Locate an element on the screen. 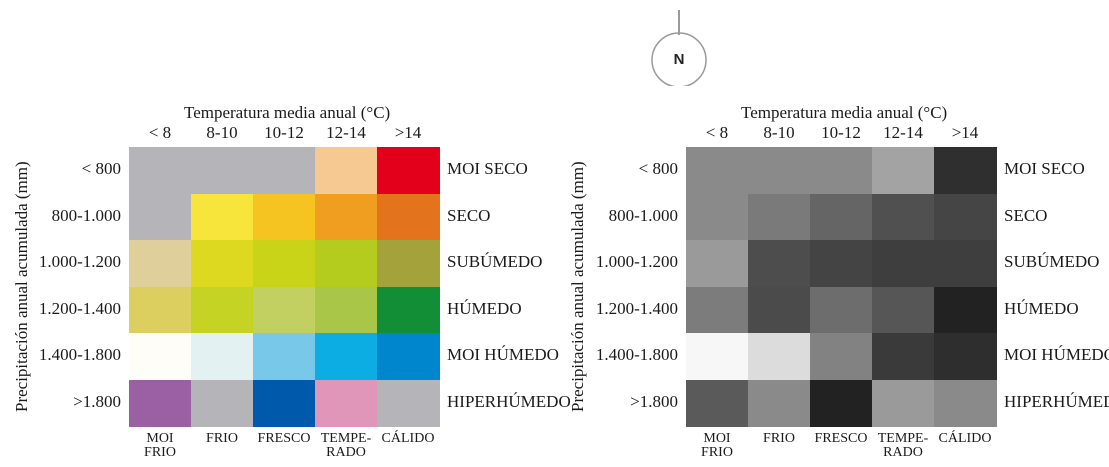  north-arrow: N is located at coordinates (679, 48).